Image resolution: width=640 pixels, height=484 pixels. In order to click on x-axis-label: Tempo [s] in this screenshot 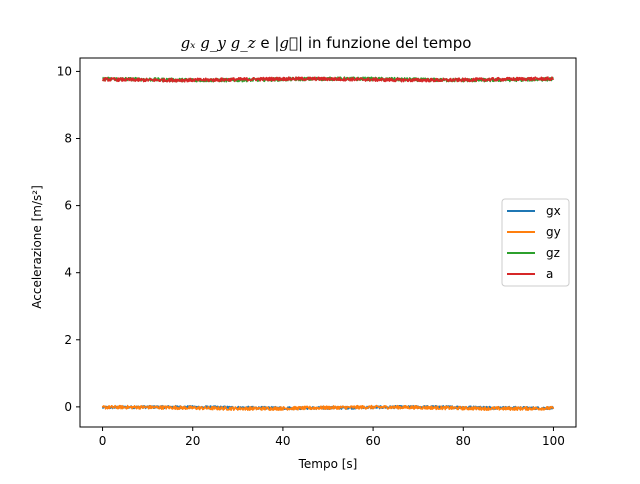, I will do `click(328, 464)`.